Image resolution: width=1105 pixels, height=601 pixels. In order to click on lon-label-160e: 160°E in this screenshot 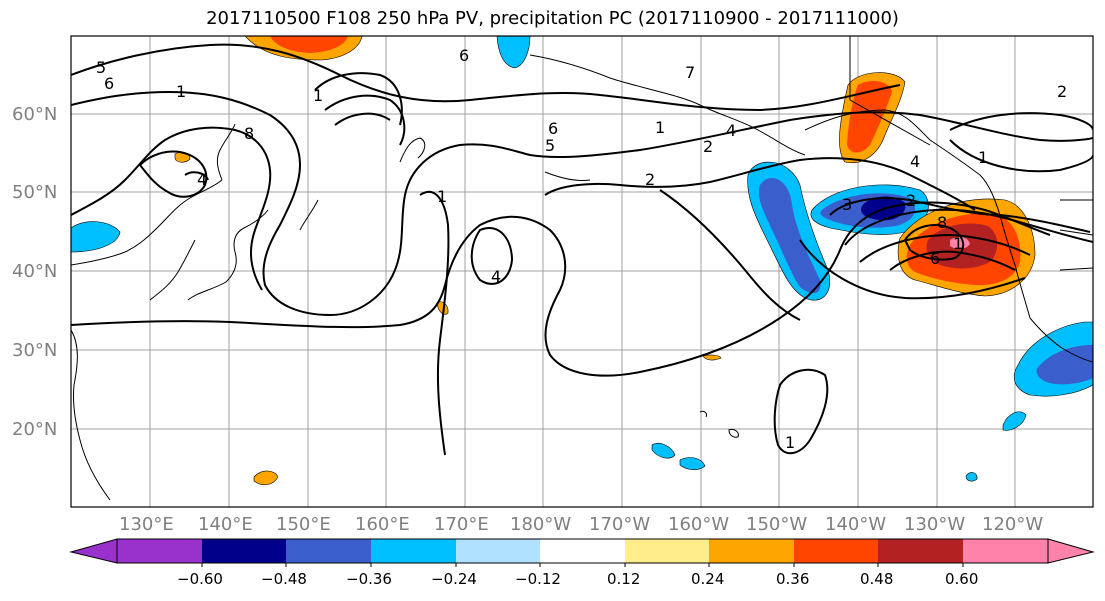, I will do `click(382, 524)`.